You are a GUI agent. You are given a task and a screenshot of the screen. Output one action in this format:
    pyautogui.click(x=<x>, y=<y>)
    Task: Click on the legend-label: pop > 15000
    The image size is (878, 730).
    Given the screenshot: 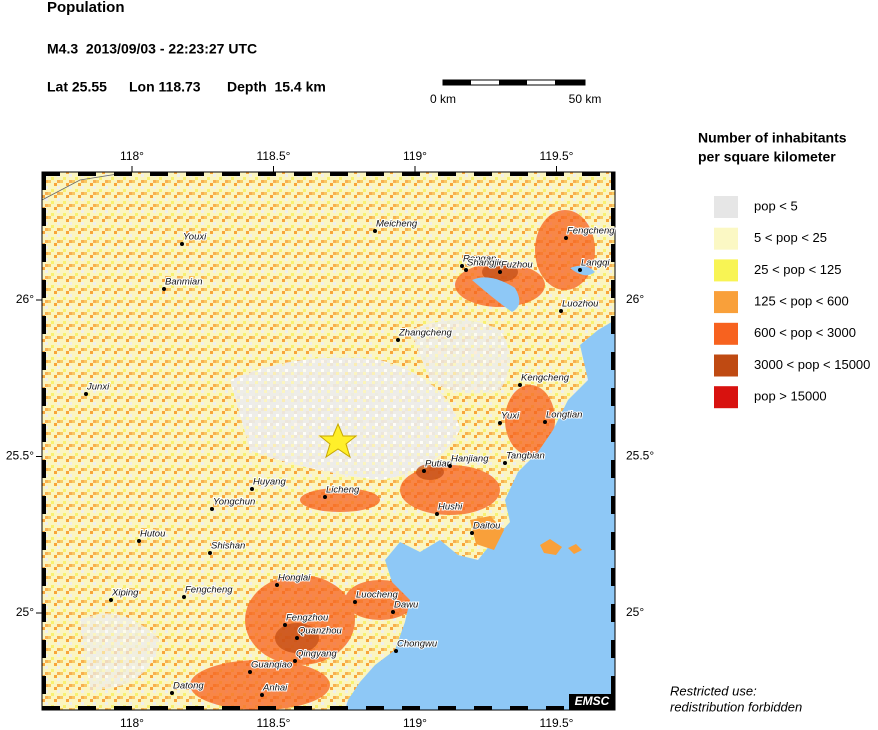 What is the action you would take?
    pyautogui.click(x=790, y=396)
    